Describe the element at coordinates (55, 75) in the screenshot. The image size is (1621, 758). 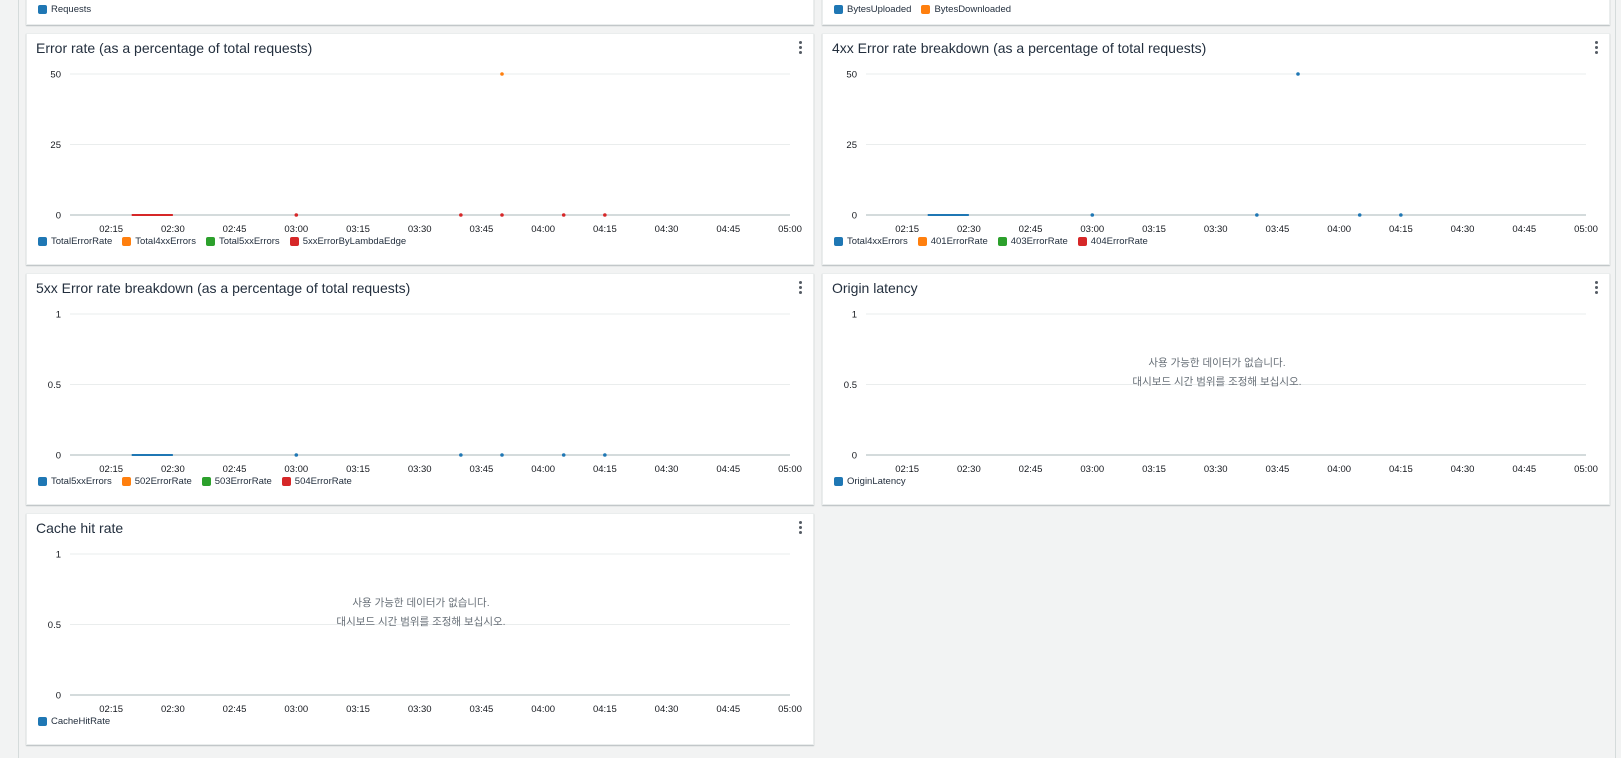
I see `y-tick-label: 50` at that location.